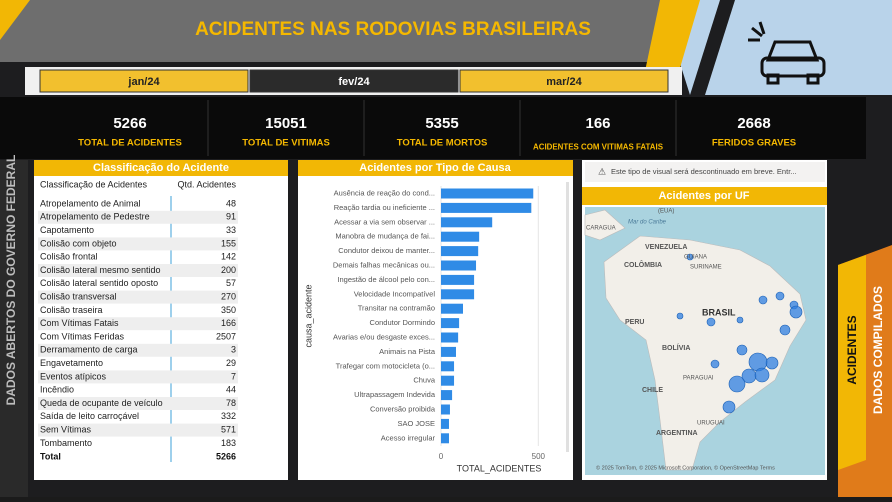 The width and height of the screenshot is (892, 502). Describe the element at coordinates (787, 53) in the screenshot. I see `car-icon` at that location.